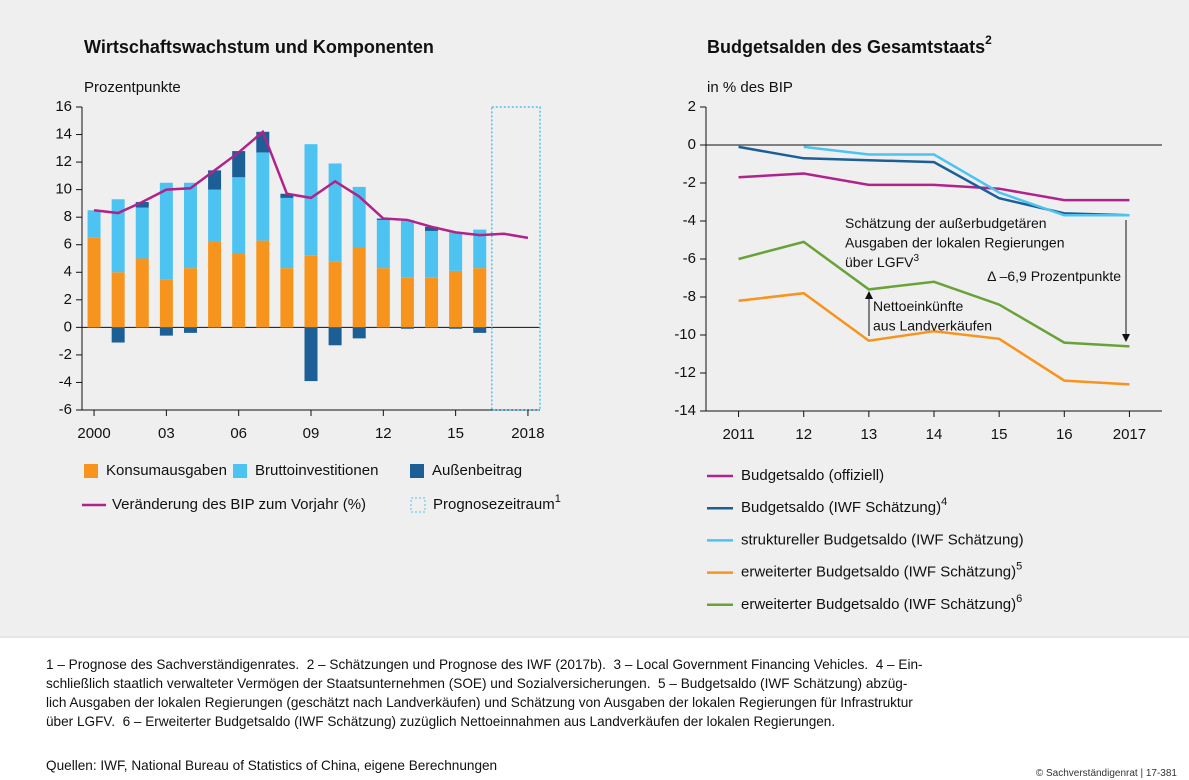  What do you see at coordinates (1054, 276) in the screenshot?
I see `annotation-text: Δ –6,9 Prozentpunkte` at bounding box center [1054, 276].